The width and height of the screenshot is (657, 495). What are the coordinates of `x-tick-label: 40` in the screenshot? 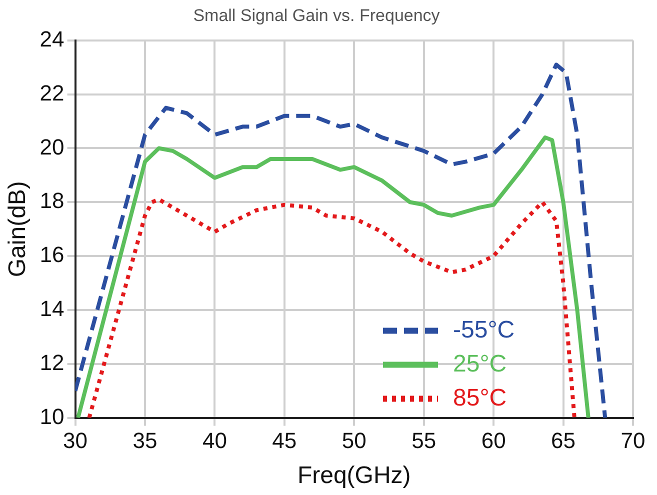 It's located at (214, 441).